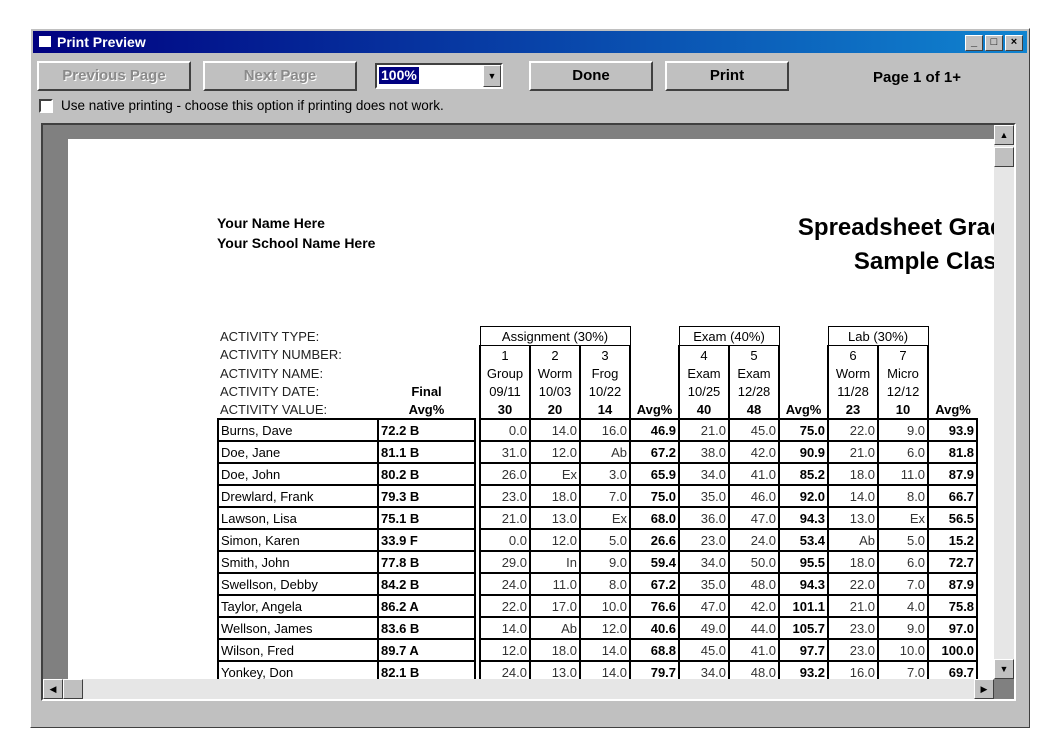  I want to click on vertical-scrollbar: ▲ ▼, so click(1004, 402).